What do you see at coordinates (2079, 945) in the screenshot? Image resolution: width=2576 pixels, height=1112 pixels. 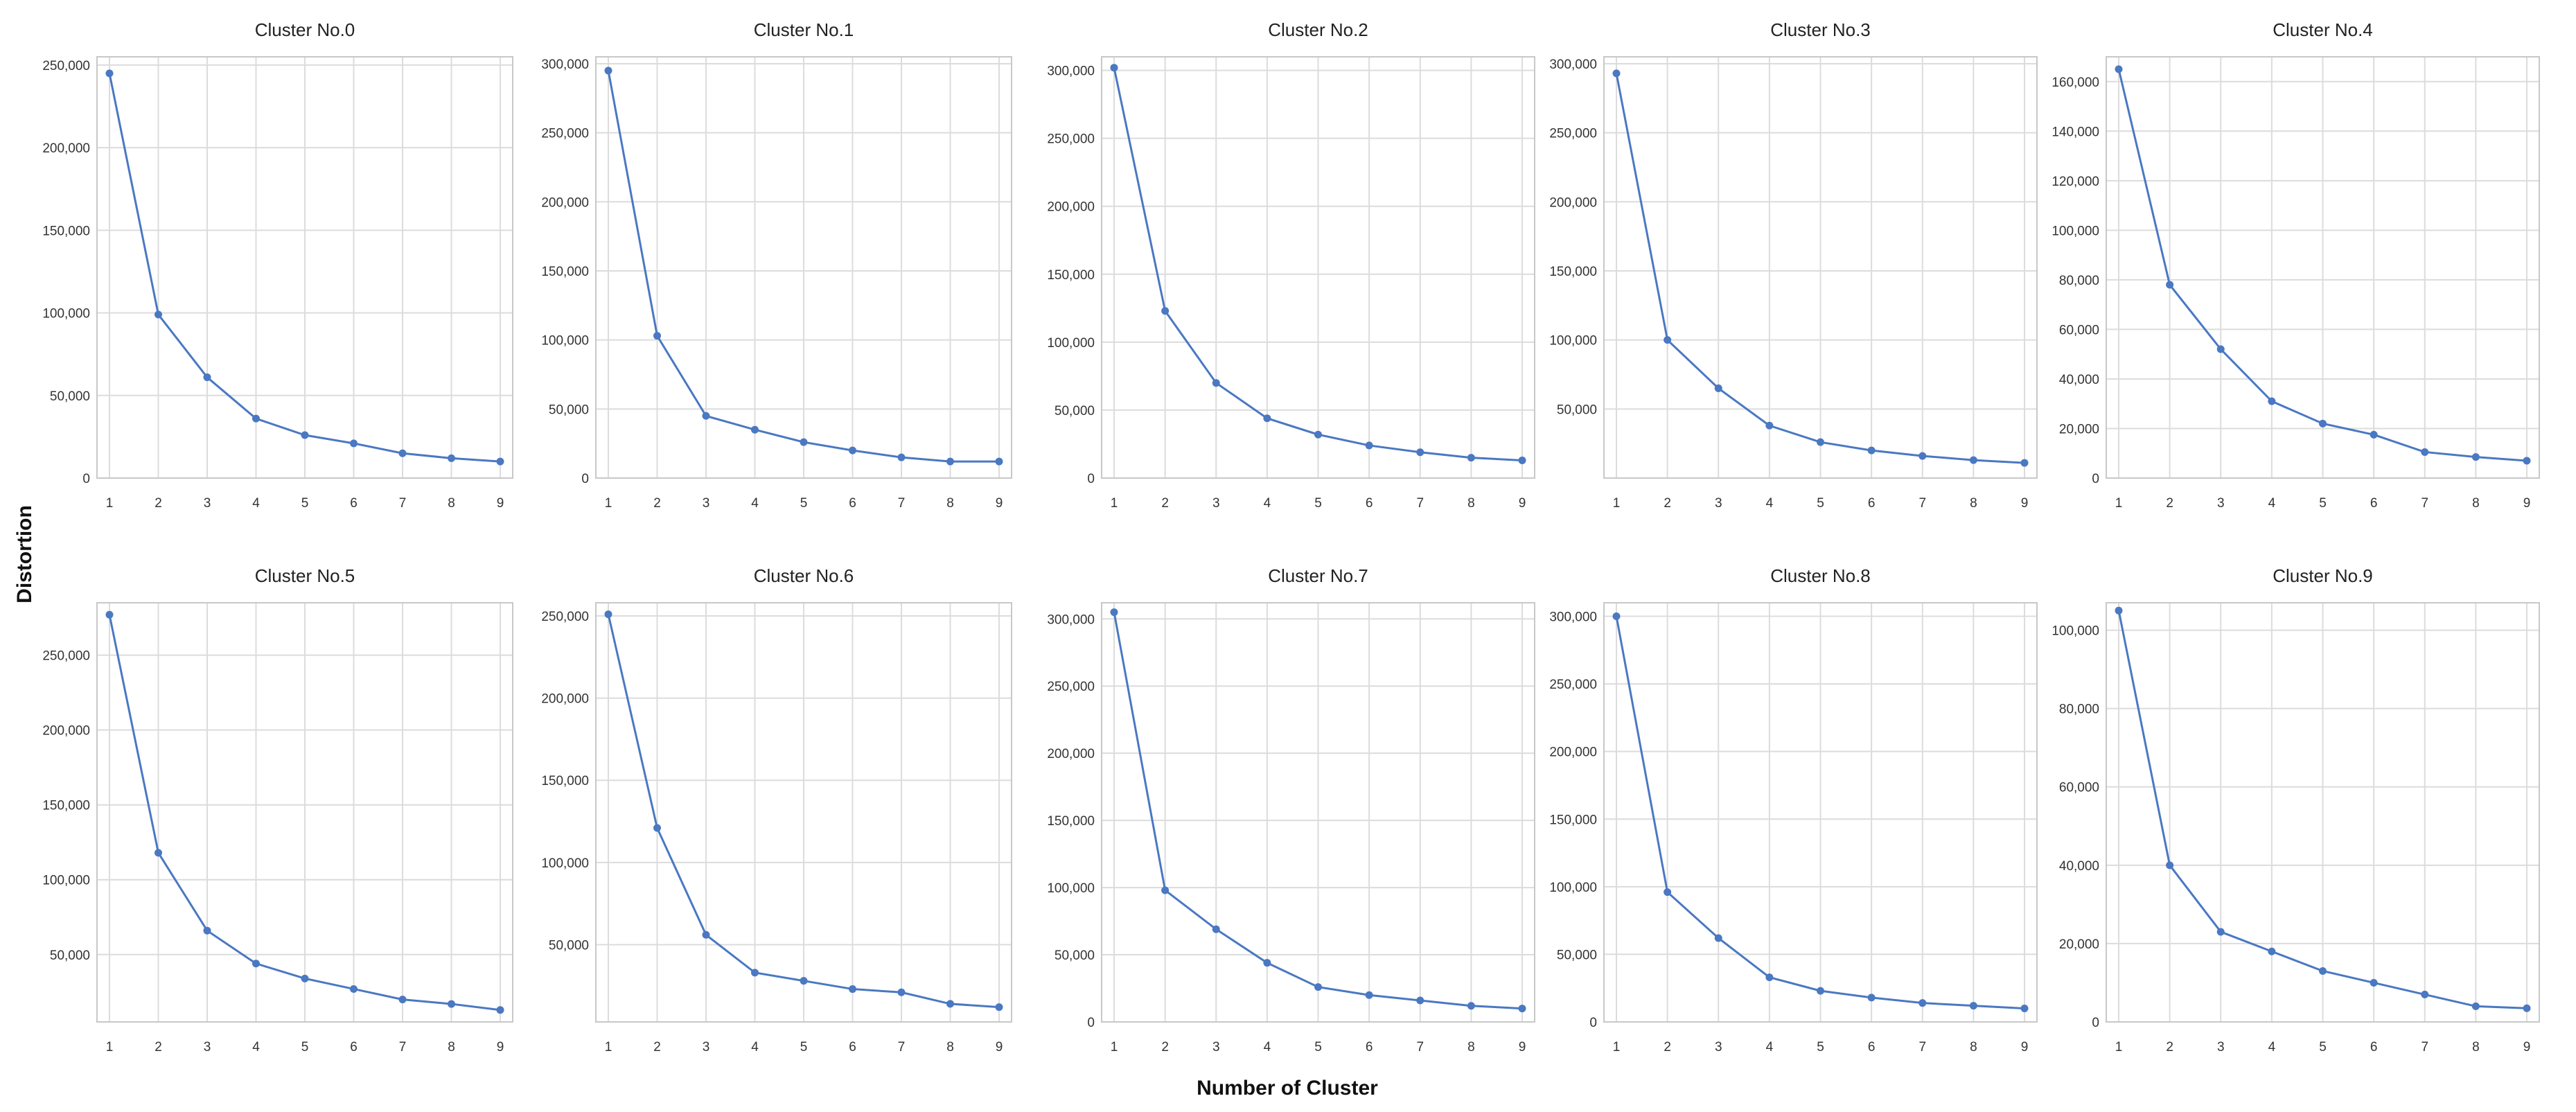 I see `y-tick-label: 20,000` at bounding box center [2079, 945].